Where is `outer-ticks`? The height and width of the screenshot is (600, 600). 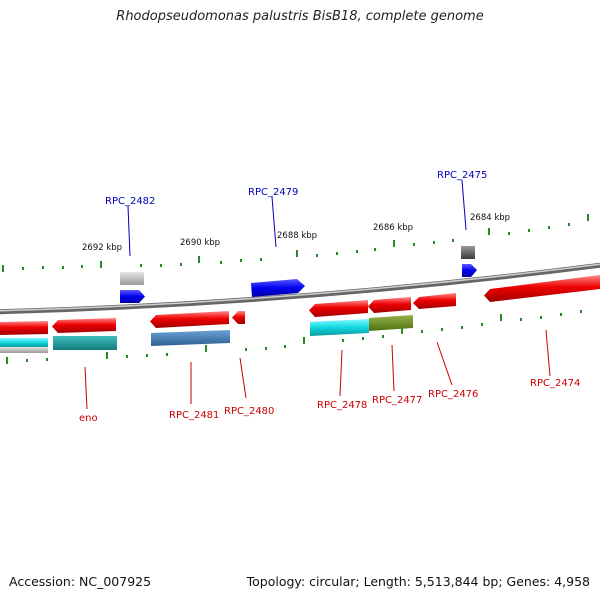
outer-ticks is located at coordinates (295, 243).